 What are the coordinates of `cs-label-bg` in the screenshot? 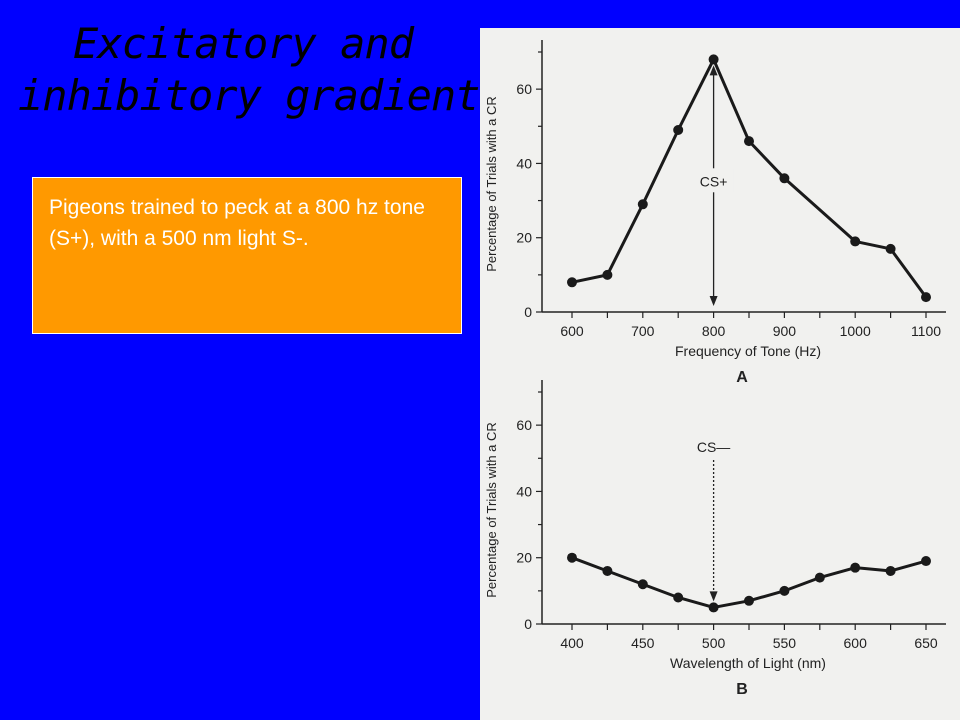 It's located at (713, 180).